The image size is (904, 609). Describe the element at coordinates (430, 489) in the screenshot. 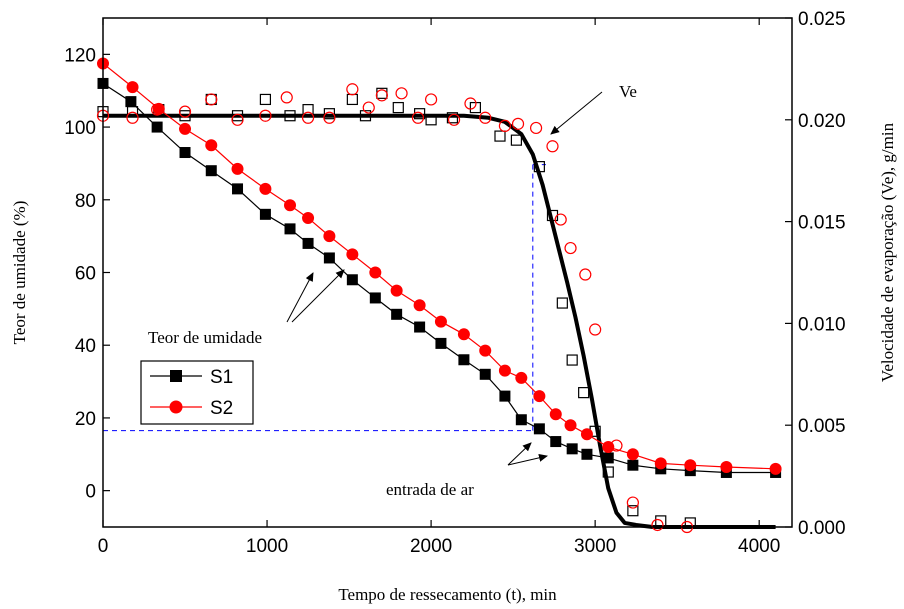

I see `annotation-air-entry: entrada de ar` at that location.